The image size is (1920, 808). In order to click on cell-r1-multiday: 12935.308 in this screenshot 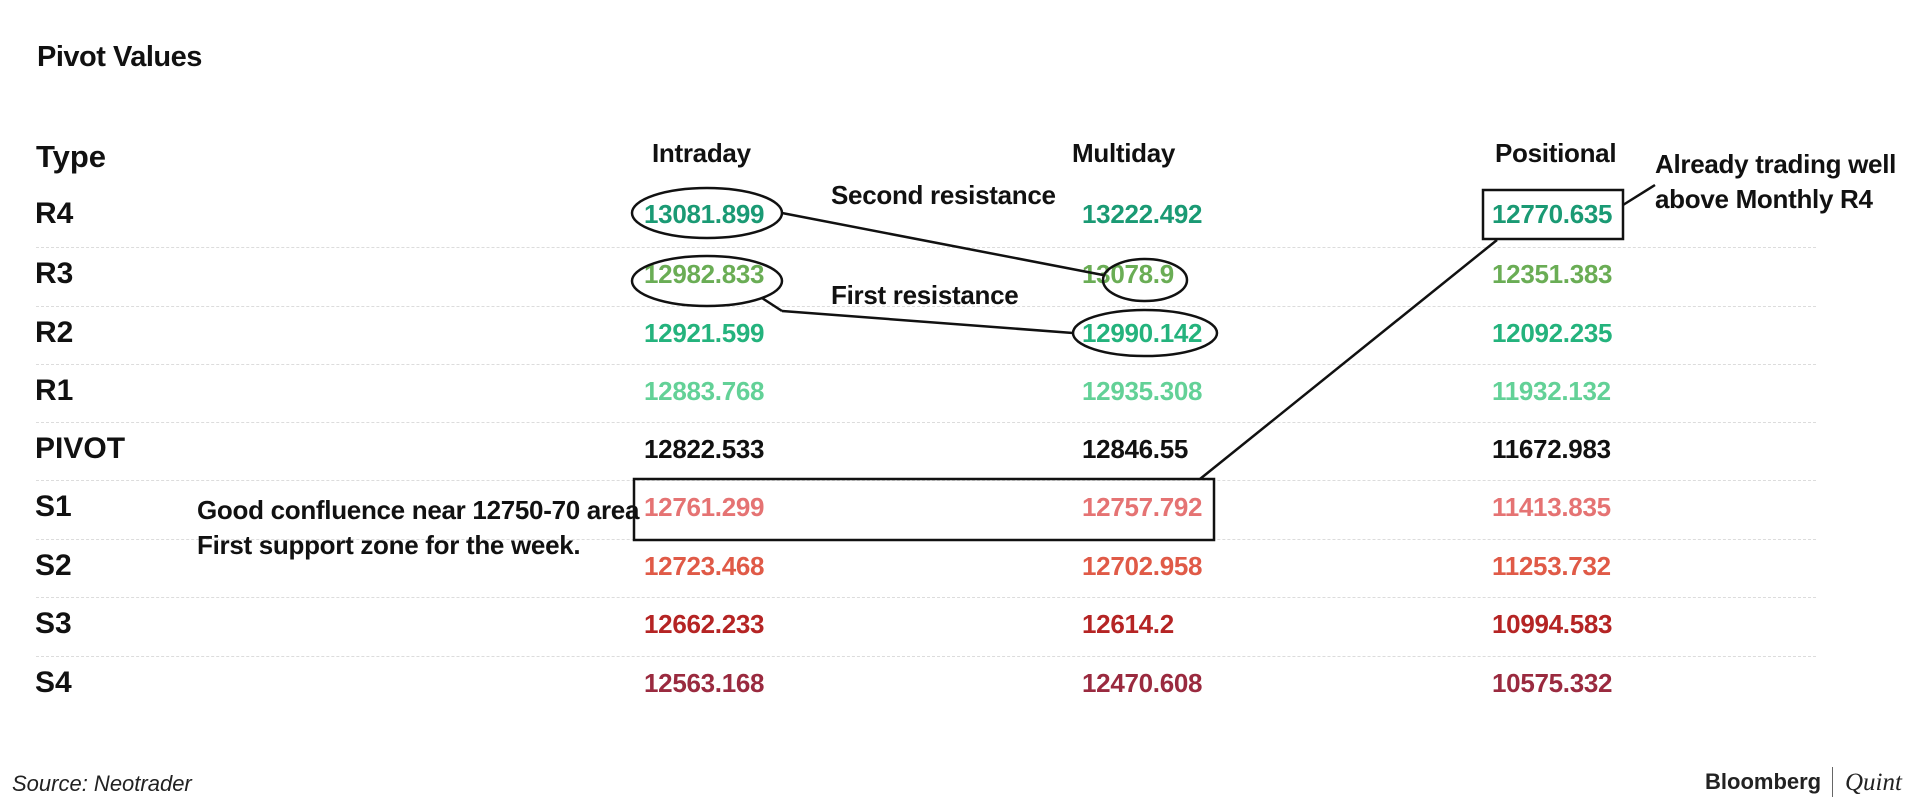, I will do `click(1142, 391)`.